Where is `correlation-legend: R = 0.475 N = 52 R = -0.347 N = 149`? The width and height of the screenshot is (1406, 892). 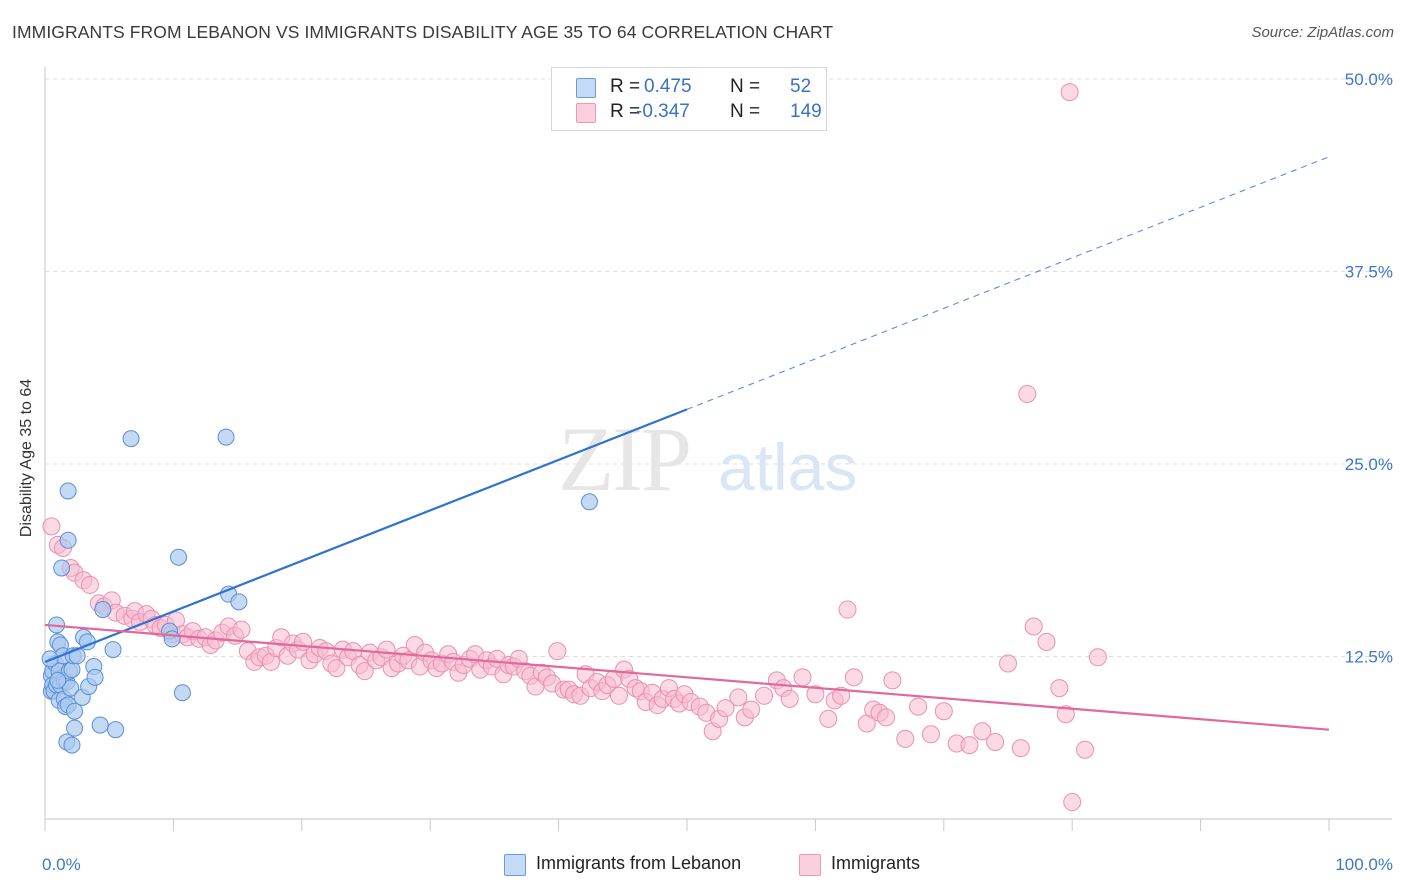 correlation-legend: R = 0.475 N = 52 R = -0.347 N = 149 is located at coordinates (689, 99).